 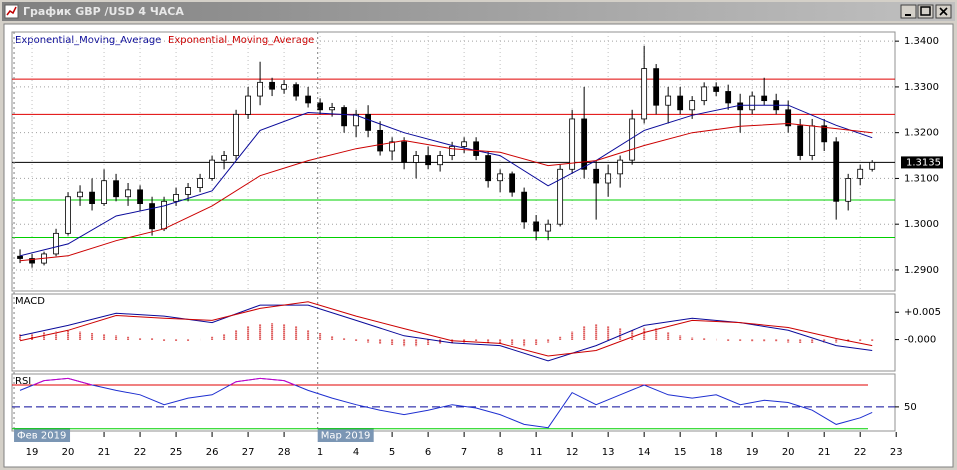 I want to click on current-price-box, so click(x=922, y=162).